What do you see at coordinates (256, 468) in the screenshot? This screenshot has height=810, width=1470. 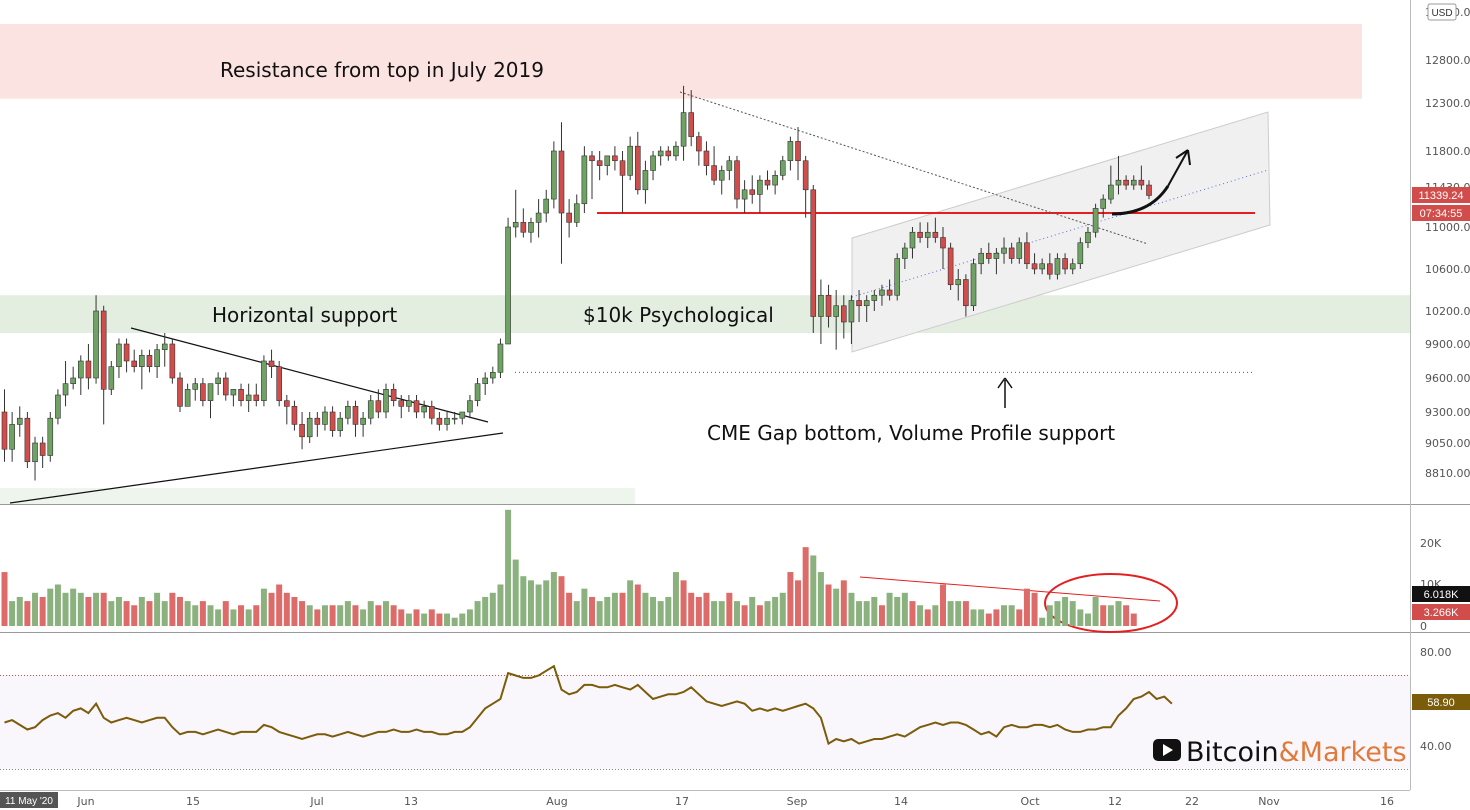 I see `triangle-lower-line` at bounding box center [256, 468].